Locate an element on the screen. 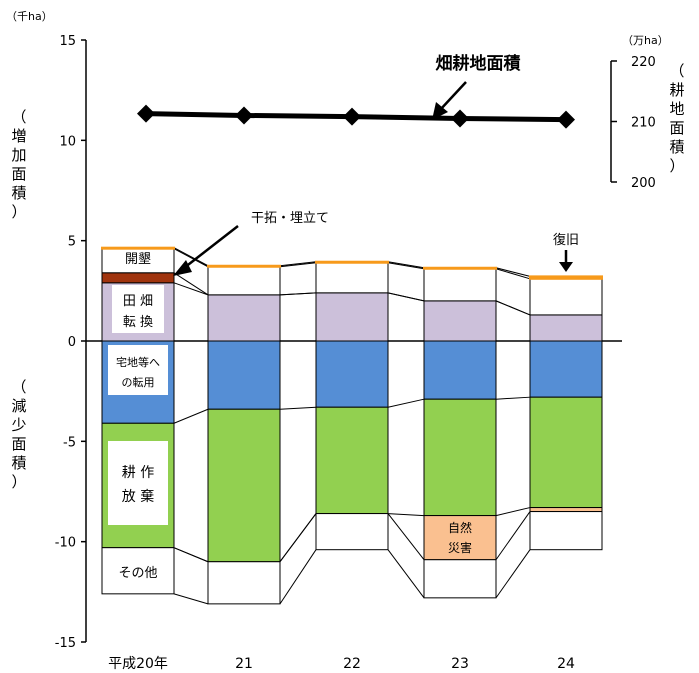 The width and height of the screenshot is (699, 673). y-left-tick-label: 0 is located at coordinates (72, 342).